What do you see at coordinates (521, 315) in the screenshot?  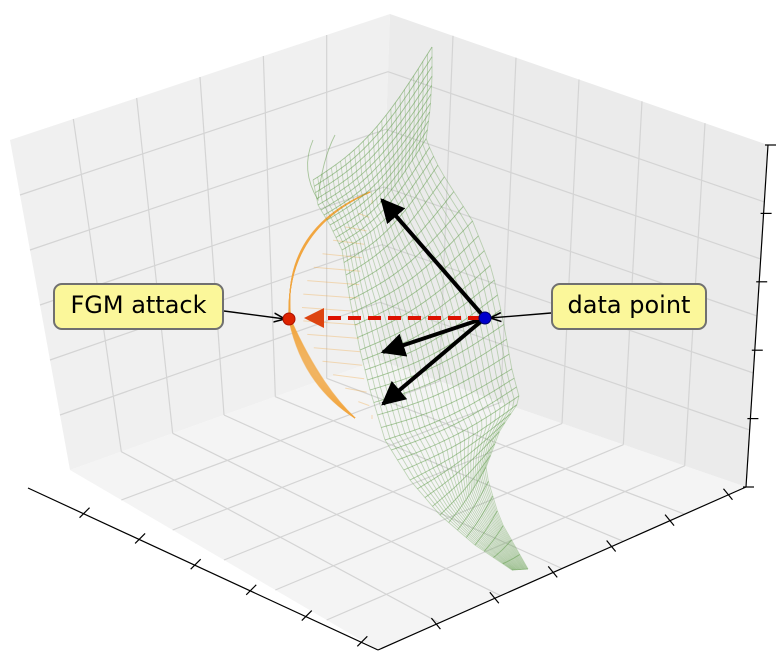 I see `point-label-pointer` at bounding box center [521, 315].